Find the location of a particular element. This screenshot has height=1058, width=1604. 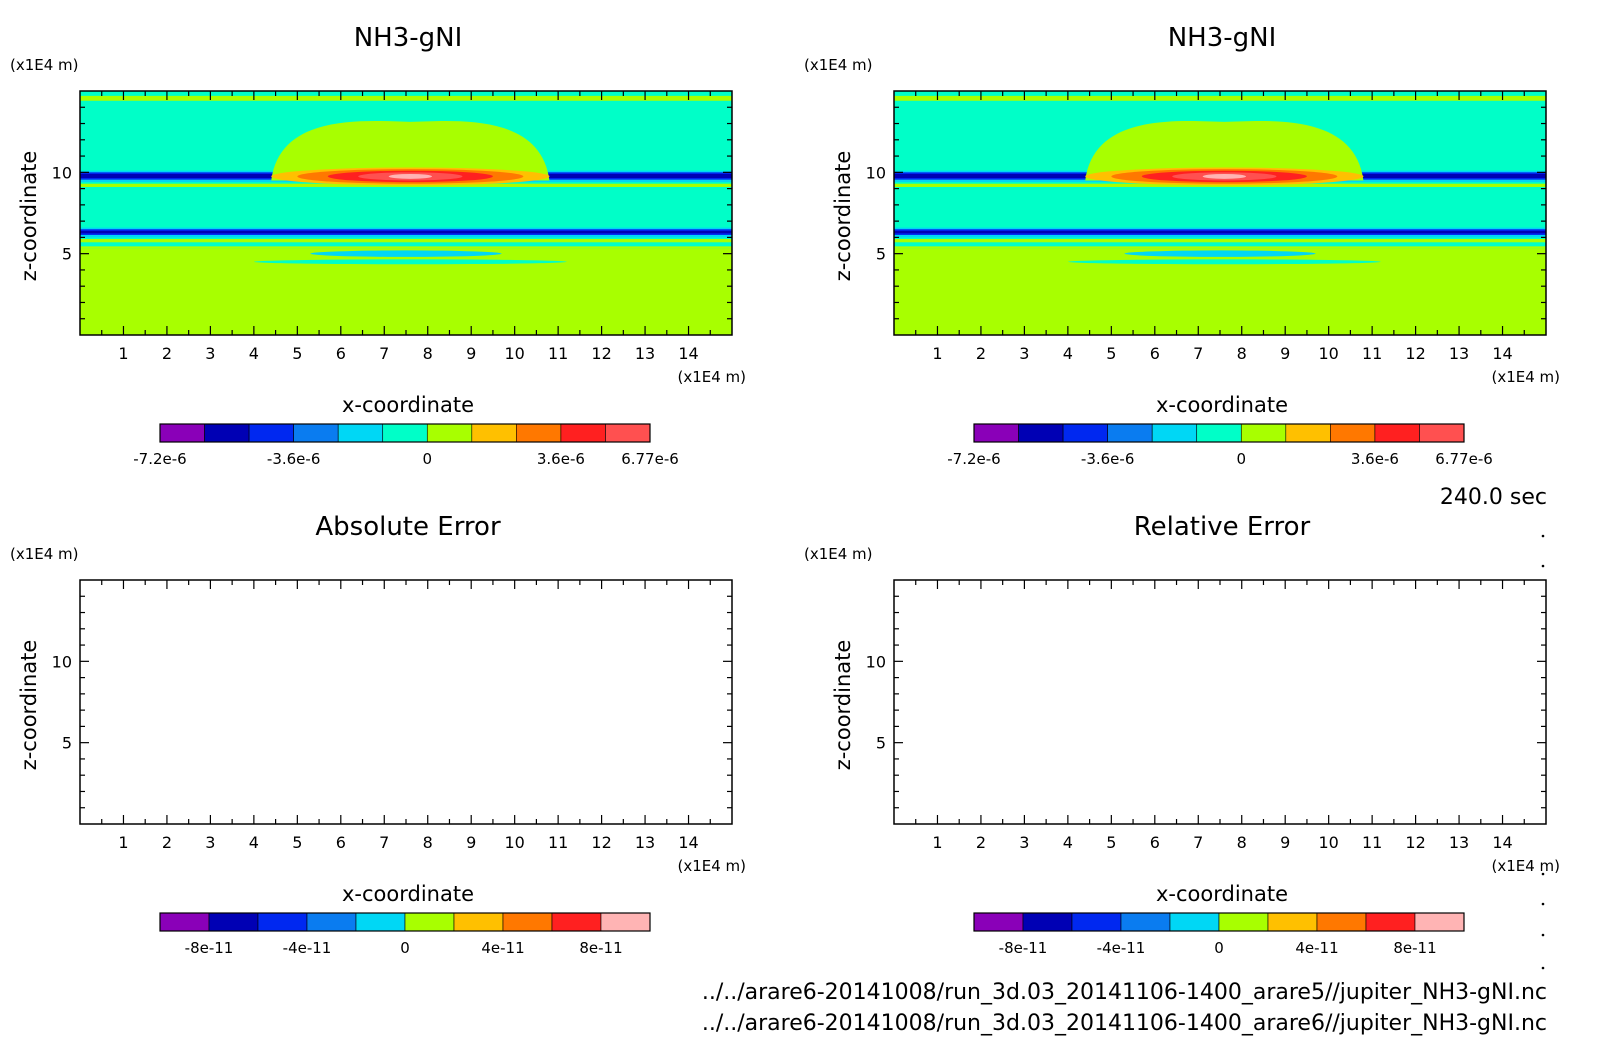

colorbar-label: 6.77e-6 is located at coordinates (650, 459).